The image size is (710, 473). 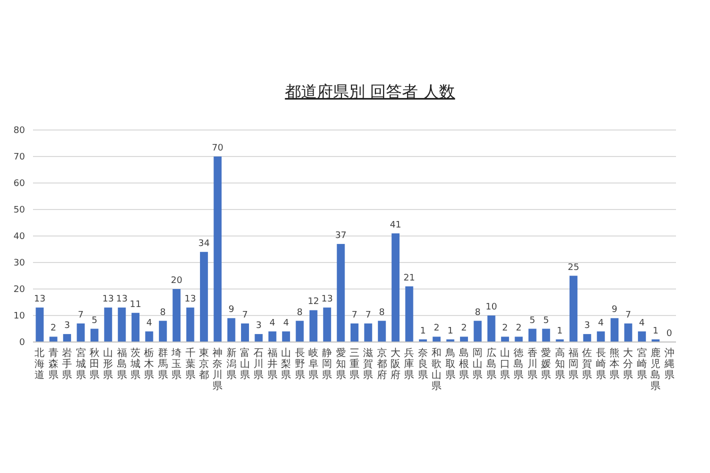 What do you see at coordinates (409, 364) in the screenshot?
I see `x-tick-label: 兵庫県` at bounding box center [409, 364].